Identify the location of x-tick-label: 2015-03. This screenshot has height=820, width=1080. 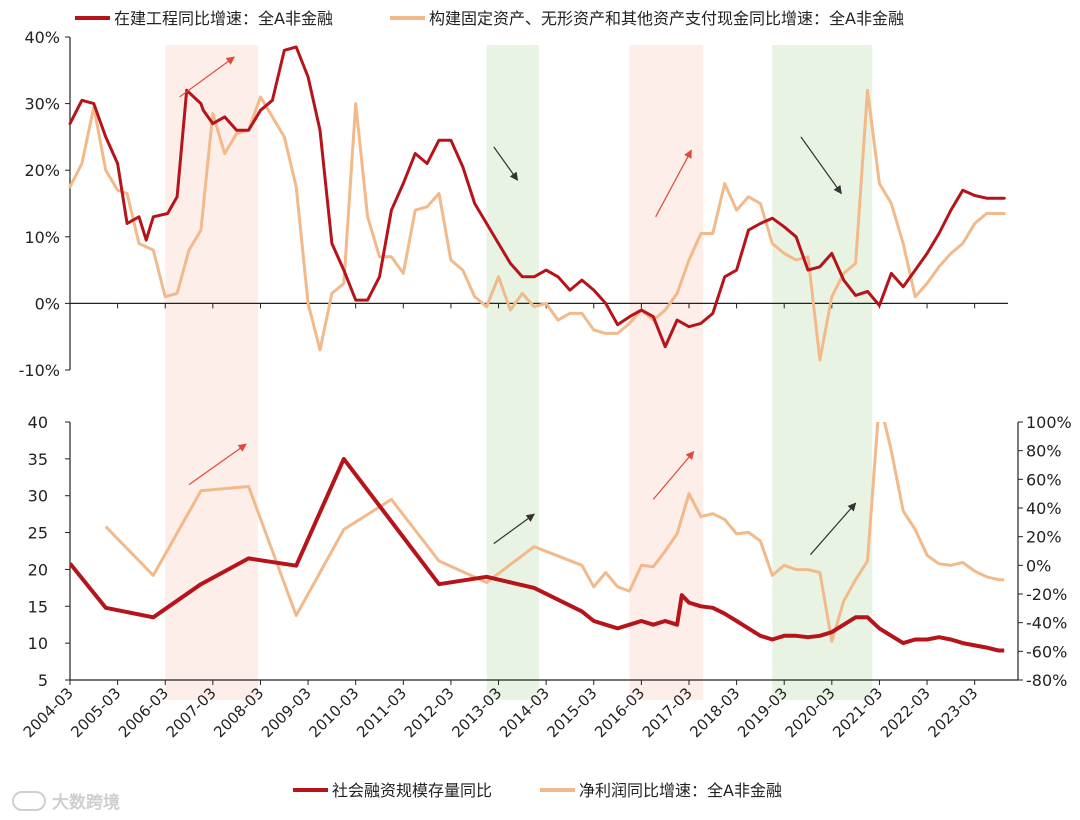
(572, 712).